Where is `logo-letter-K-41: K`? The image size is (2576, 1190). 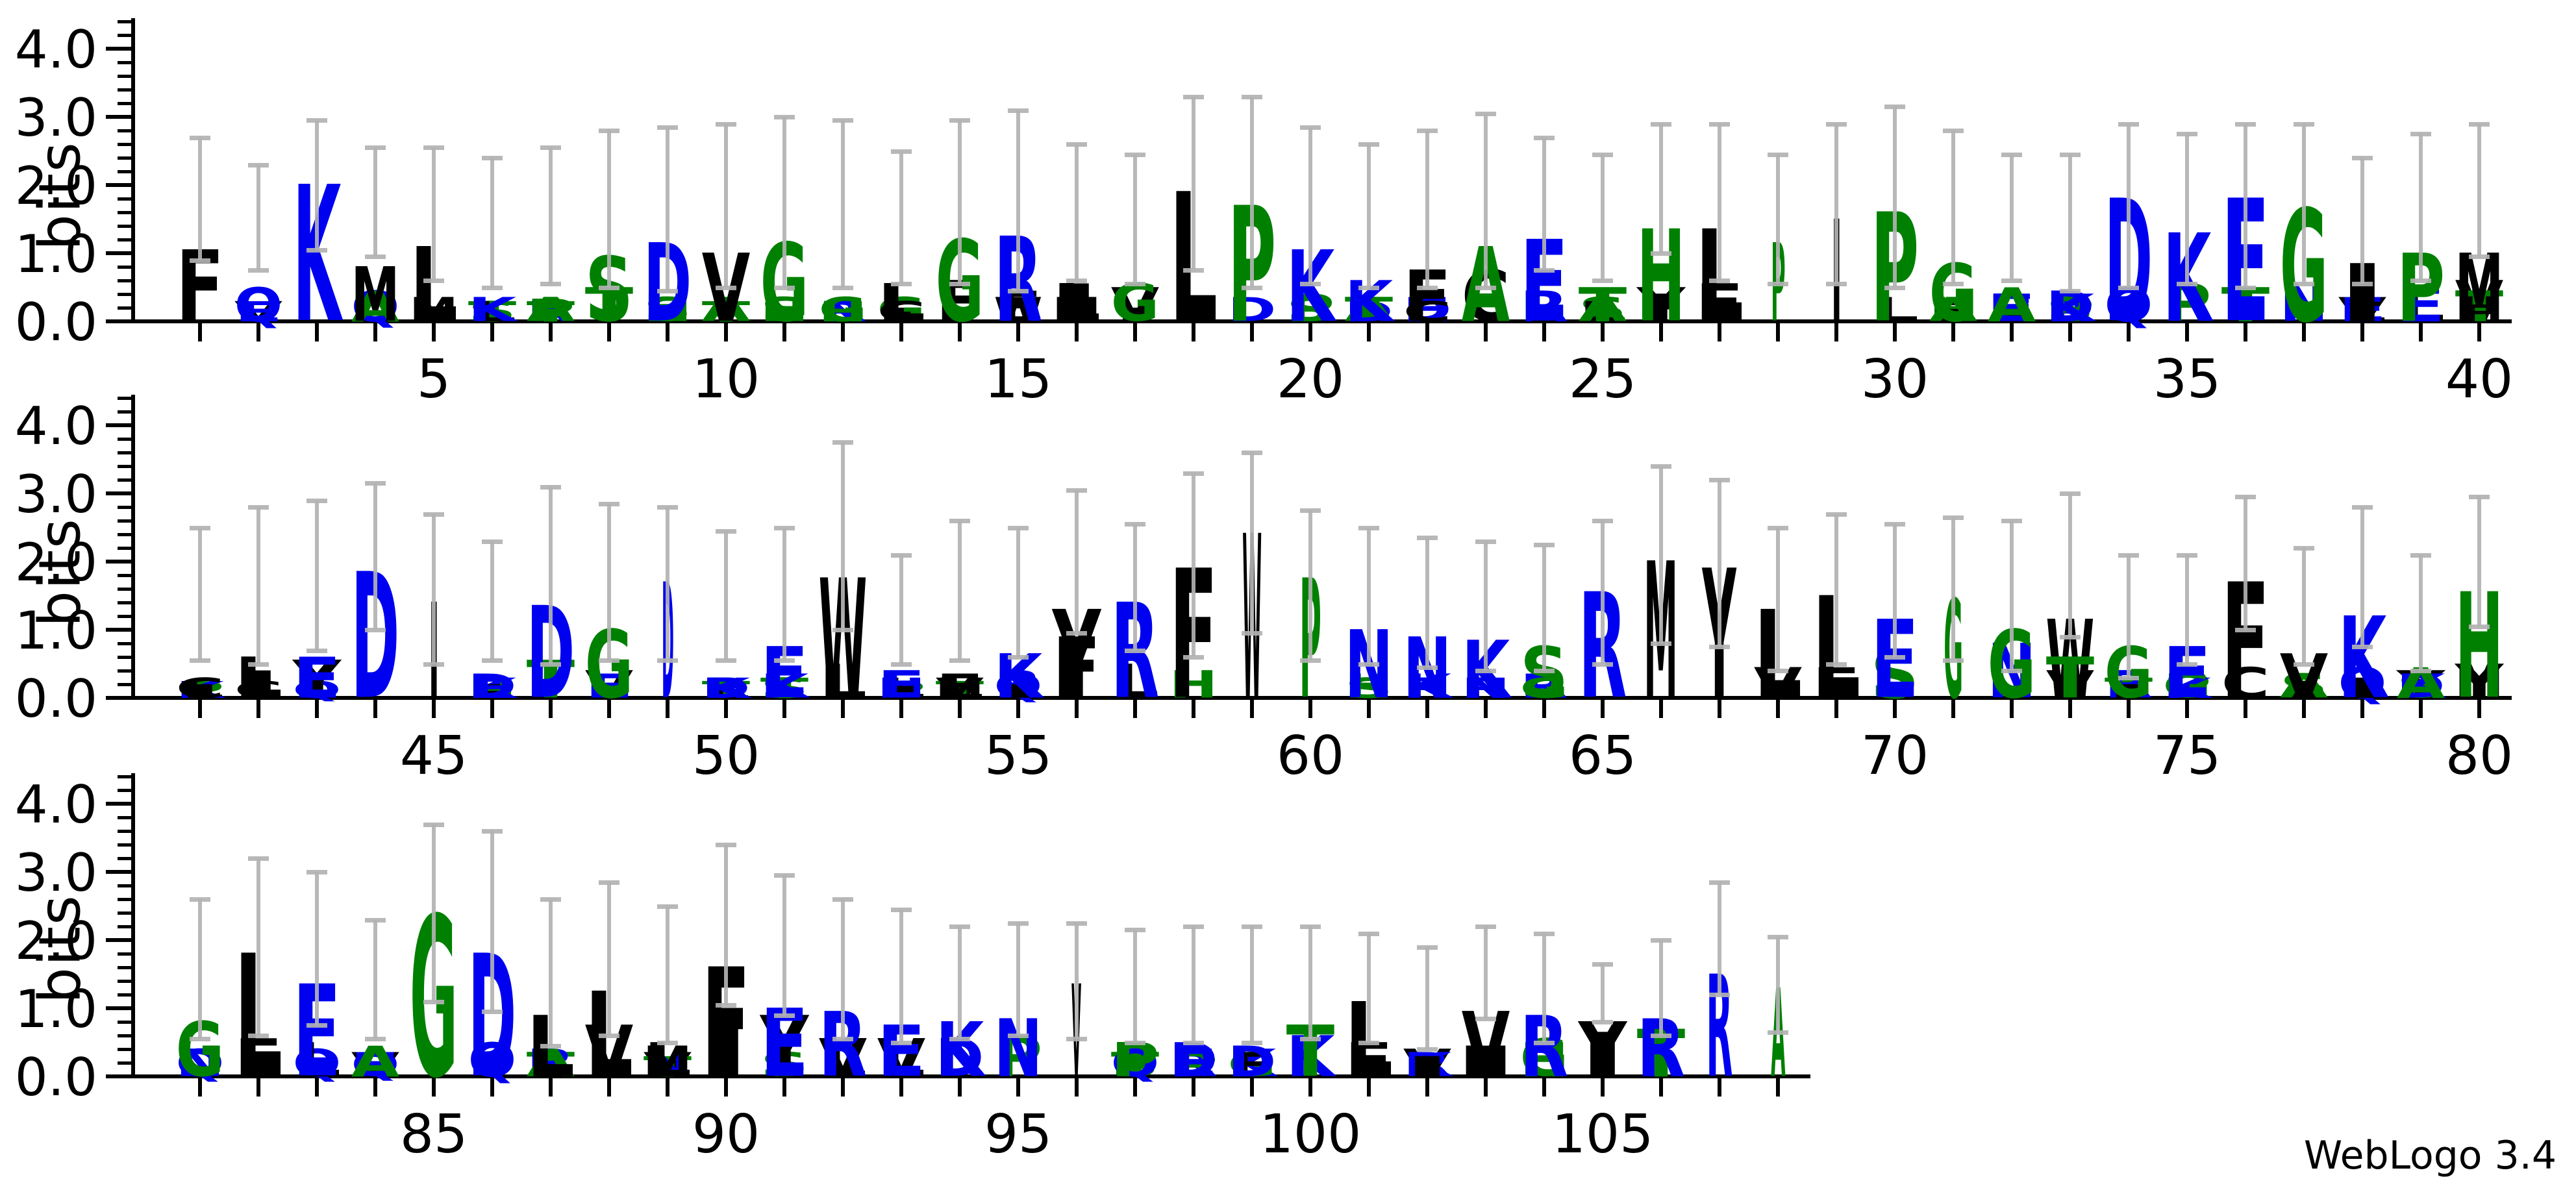 logo-letter-K-41: K is located at coordinates (201, 690).